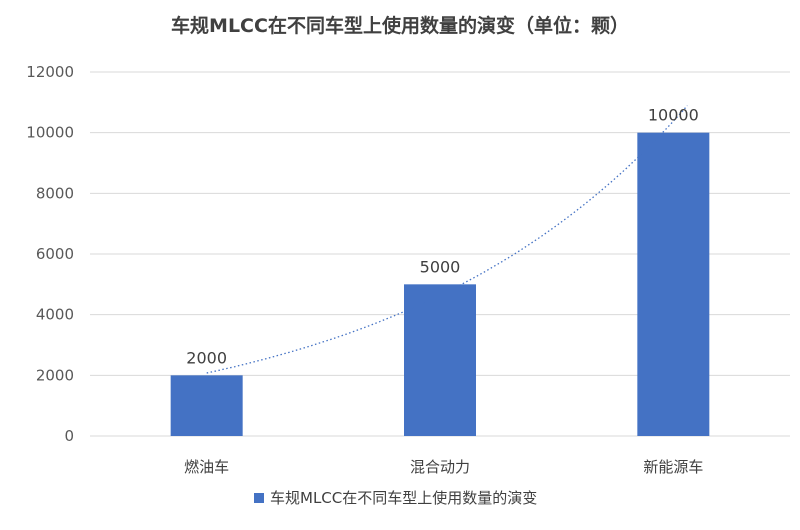 Image resolution: width=800 pixels, height=530 pixels. I want to click on x-tick-label: 燃油车, so click(206, 467).